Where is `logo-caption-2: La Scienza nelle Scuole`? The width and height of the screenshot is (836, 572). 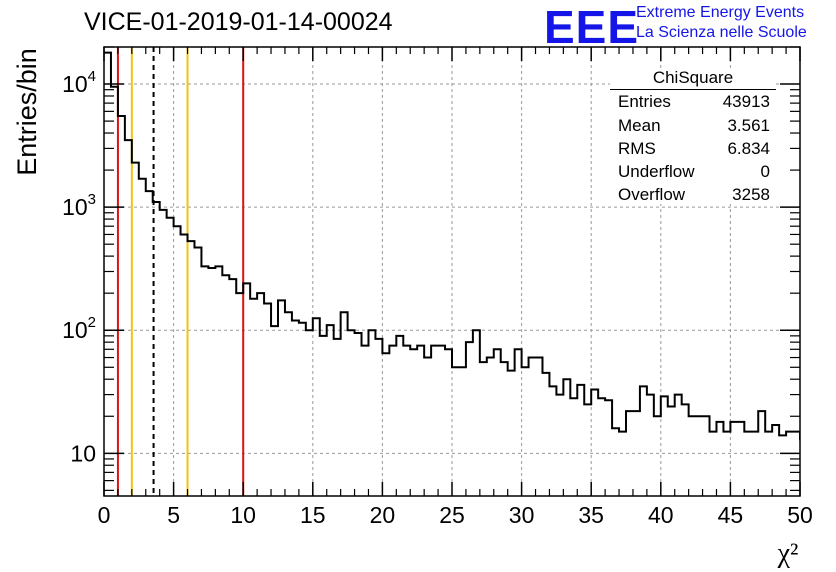 logo-caption-2: La Scienza nelle Scuole is located at coordinates (721, 32).